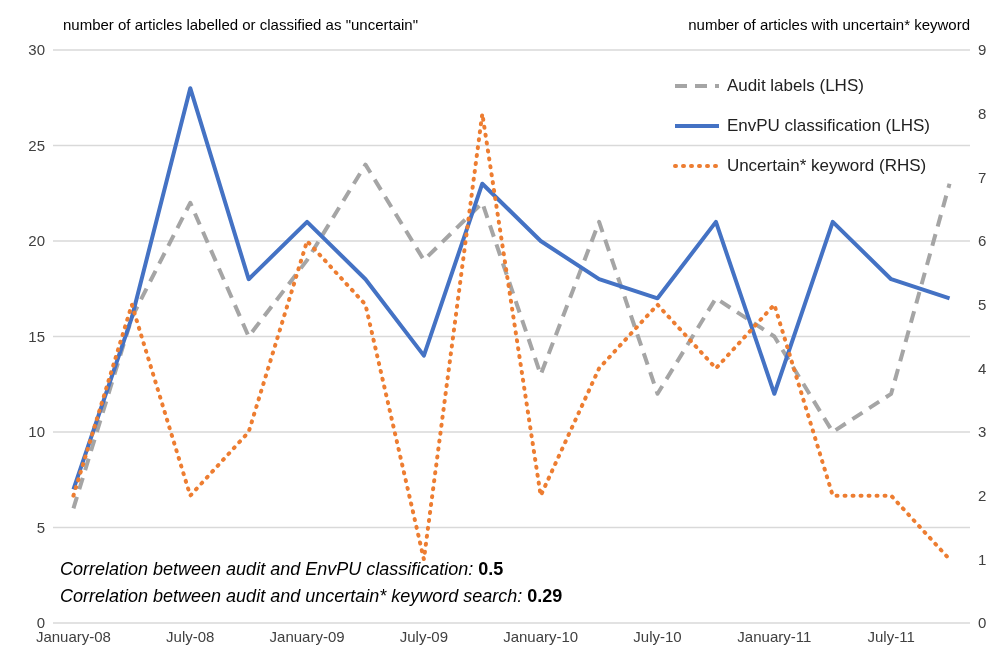  What do you see at coordinates (982, 177) in the screenshot?
I see `y2-tick-label: 7` at bounding box center [982, 177].